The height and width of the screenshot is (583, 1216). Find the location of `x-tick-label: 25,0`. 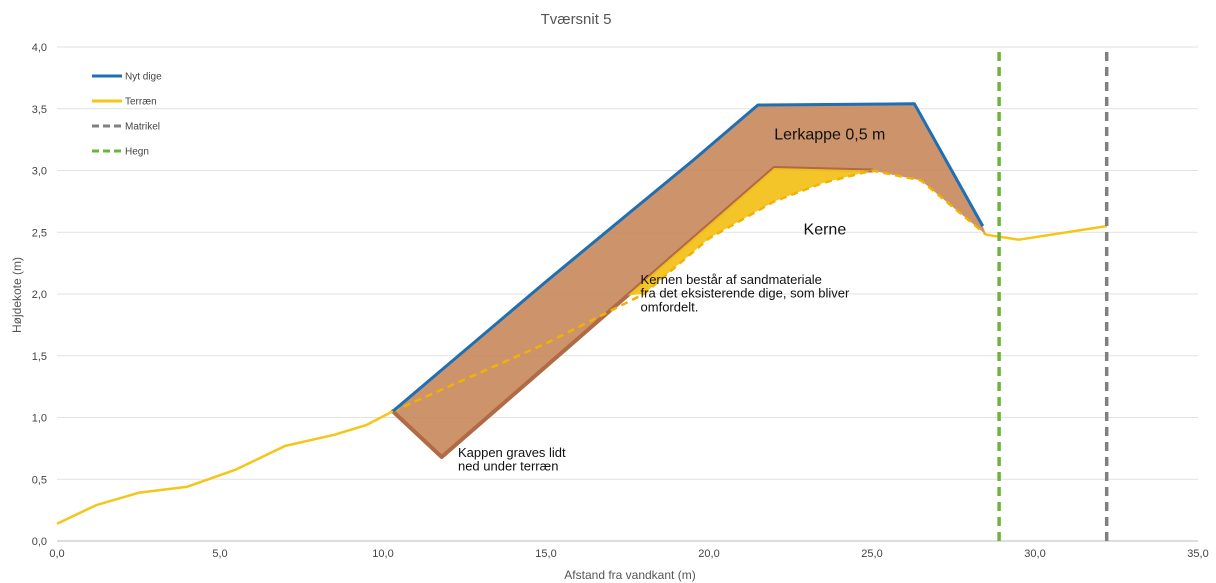

x-tick-label: 25,0 is located at coordinates (871, 554).